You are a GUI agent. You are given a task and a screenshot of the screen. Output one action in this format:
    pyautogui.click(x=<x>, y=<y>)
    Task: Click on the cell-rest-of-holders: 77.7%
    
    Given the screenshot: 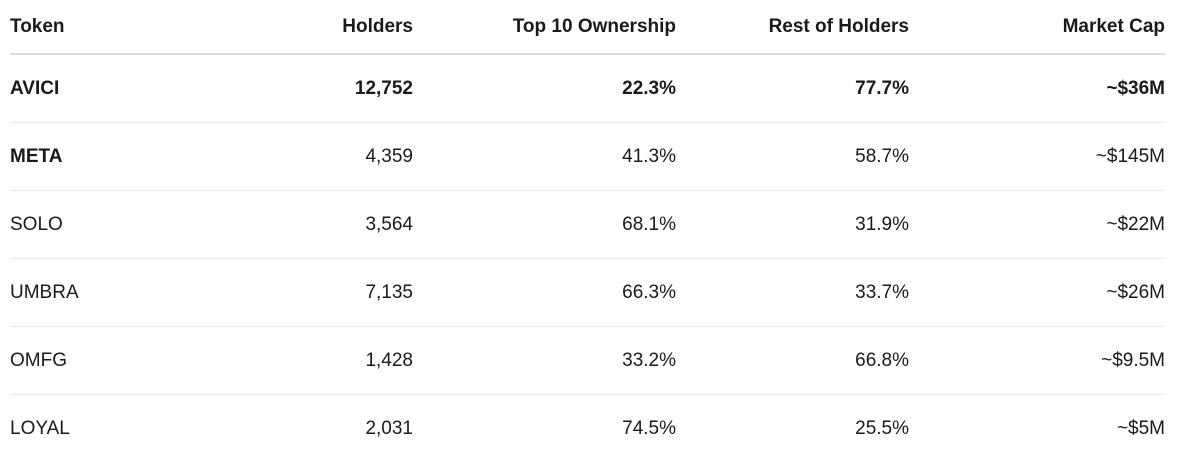 What is the action you would take?
    pyautogui.click(x=792, y=88)
    